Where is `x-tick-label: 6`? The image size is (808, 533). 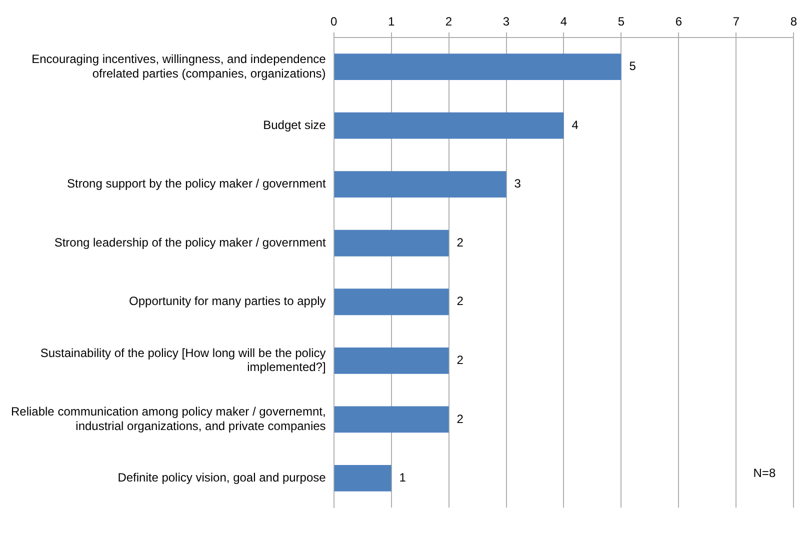 x-tick-label: 6 is located at coordinates (678, 21).